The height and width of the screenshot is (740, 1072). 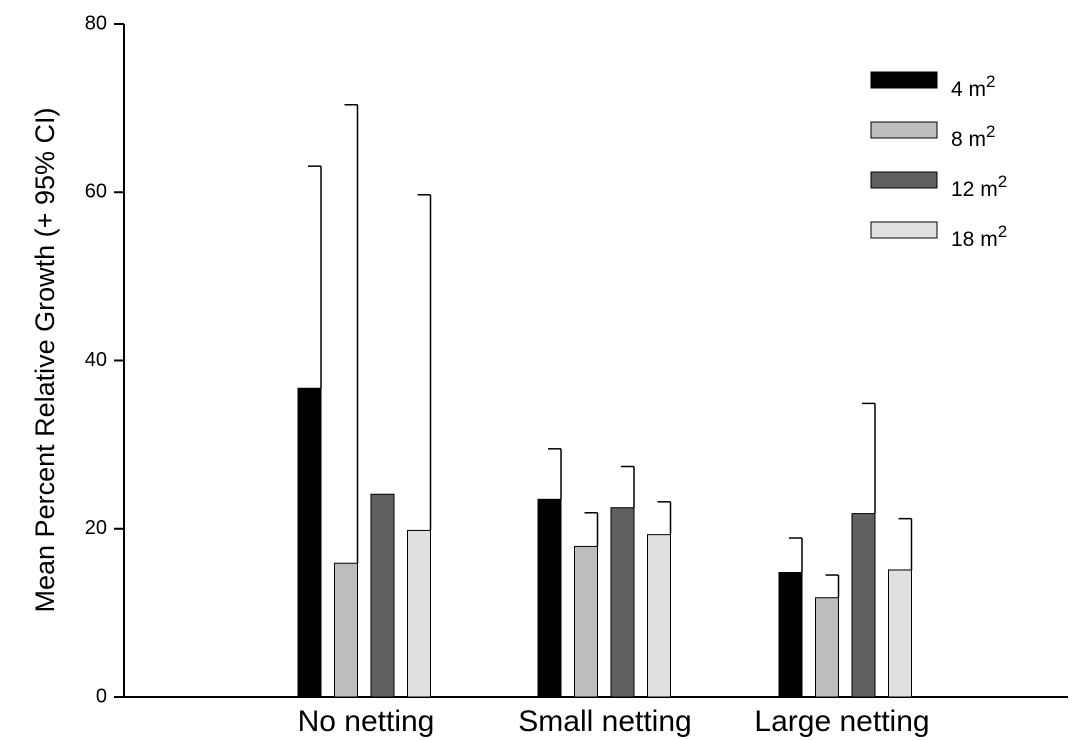 I want to click on legend-label-text: 4 m, so click(x=968, y=89).